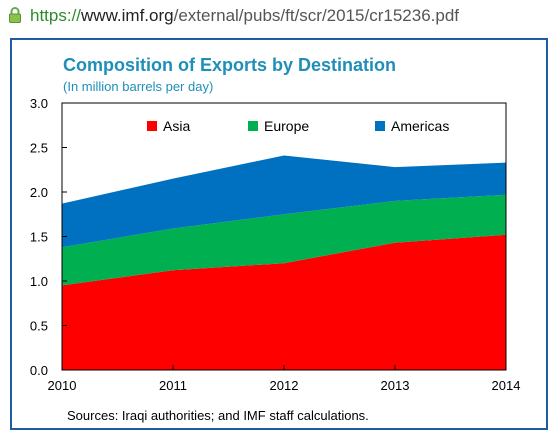  I want to click on url-protocol: https://, so click(56, 15).